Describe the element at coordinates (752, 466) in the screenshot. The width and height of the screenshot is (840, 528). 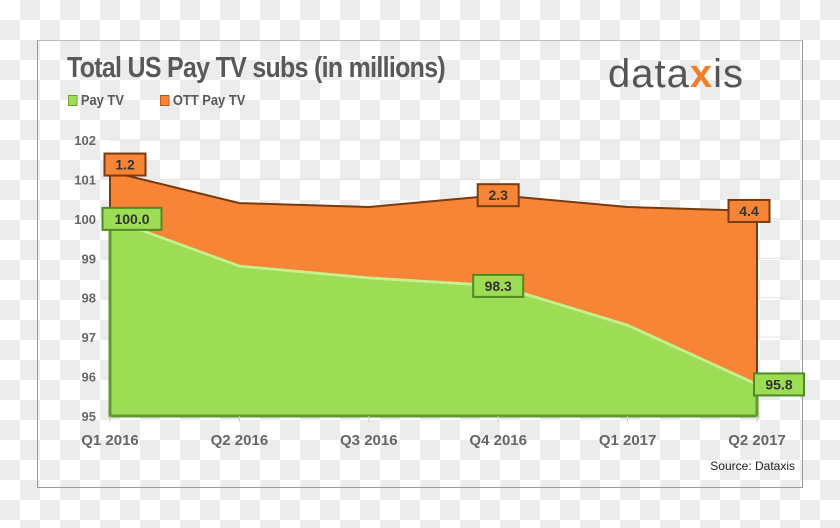
I see `source-note: Source: Dataxis` at that location.